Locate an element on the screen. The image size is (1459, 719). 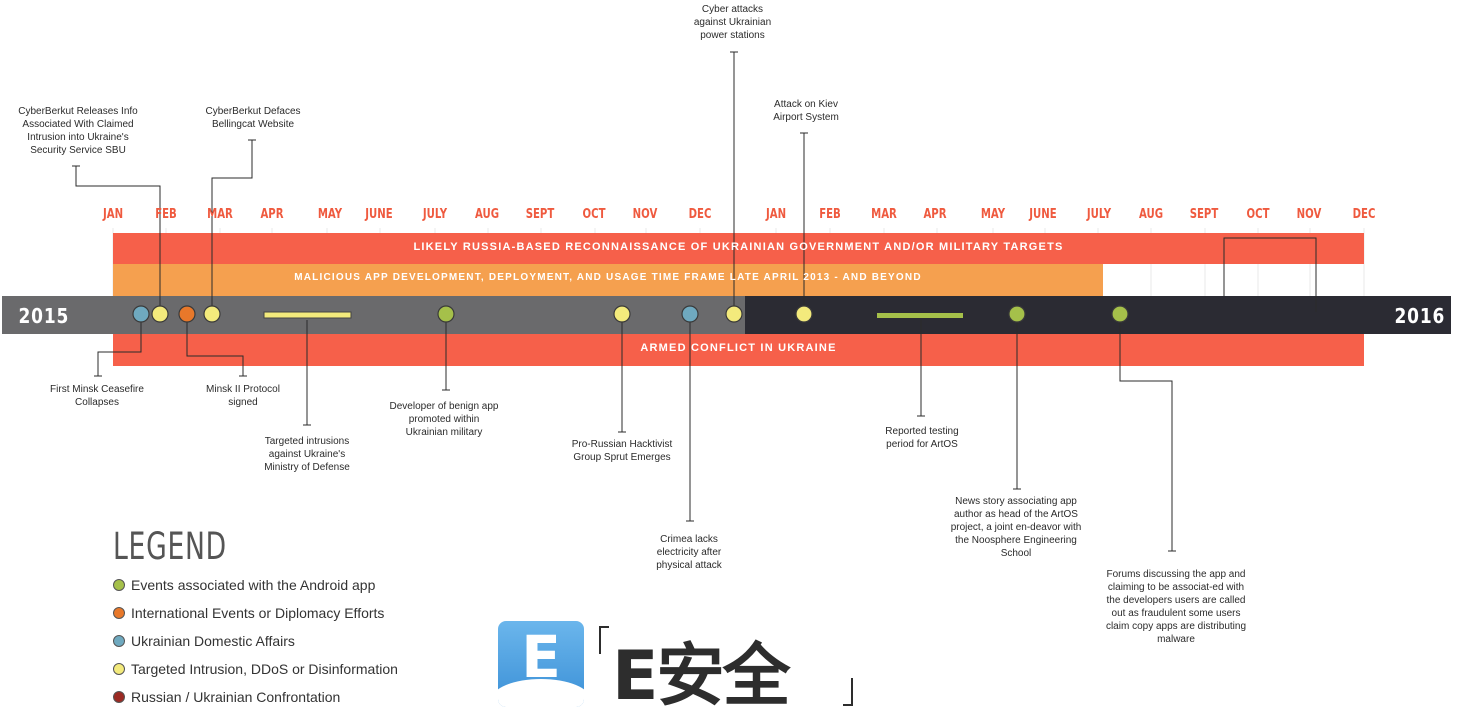
legend-swatch-international is located at coordinates (119, 613).